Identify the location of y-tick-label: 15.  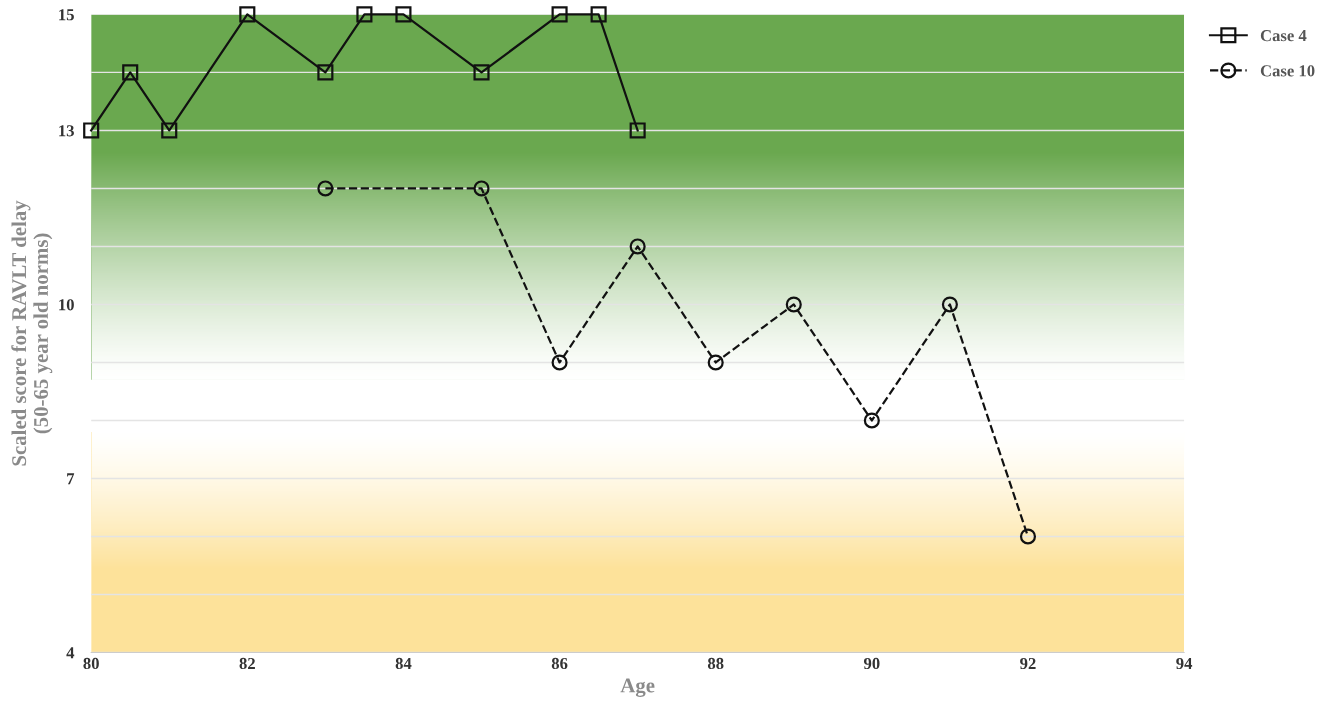
(66, 15).